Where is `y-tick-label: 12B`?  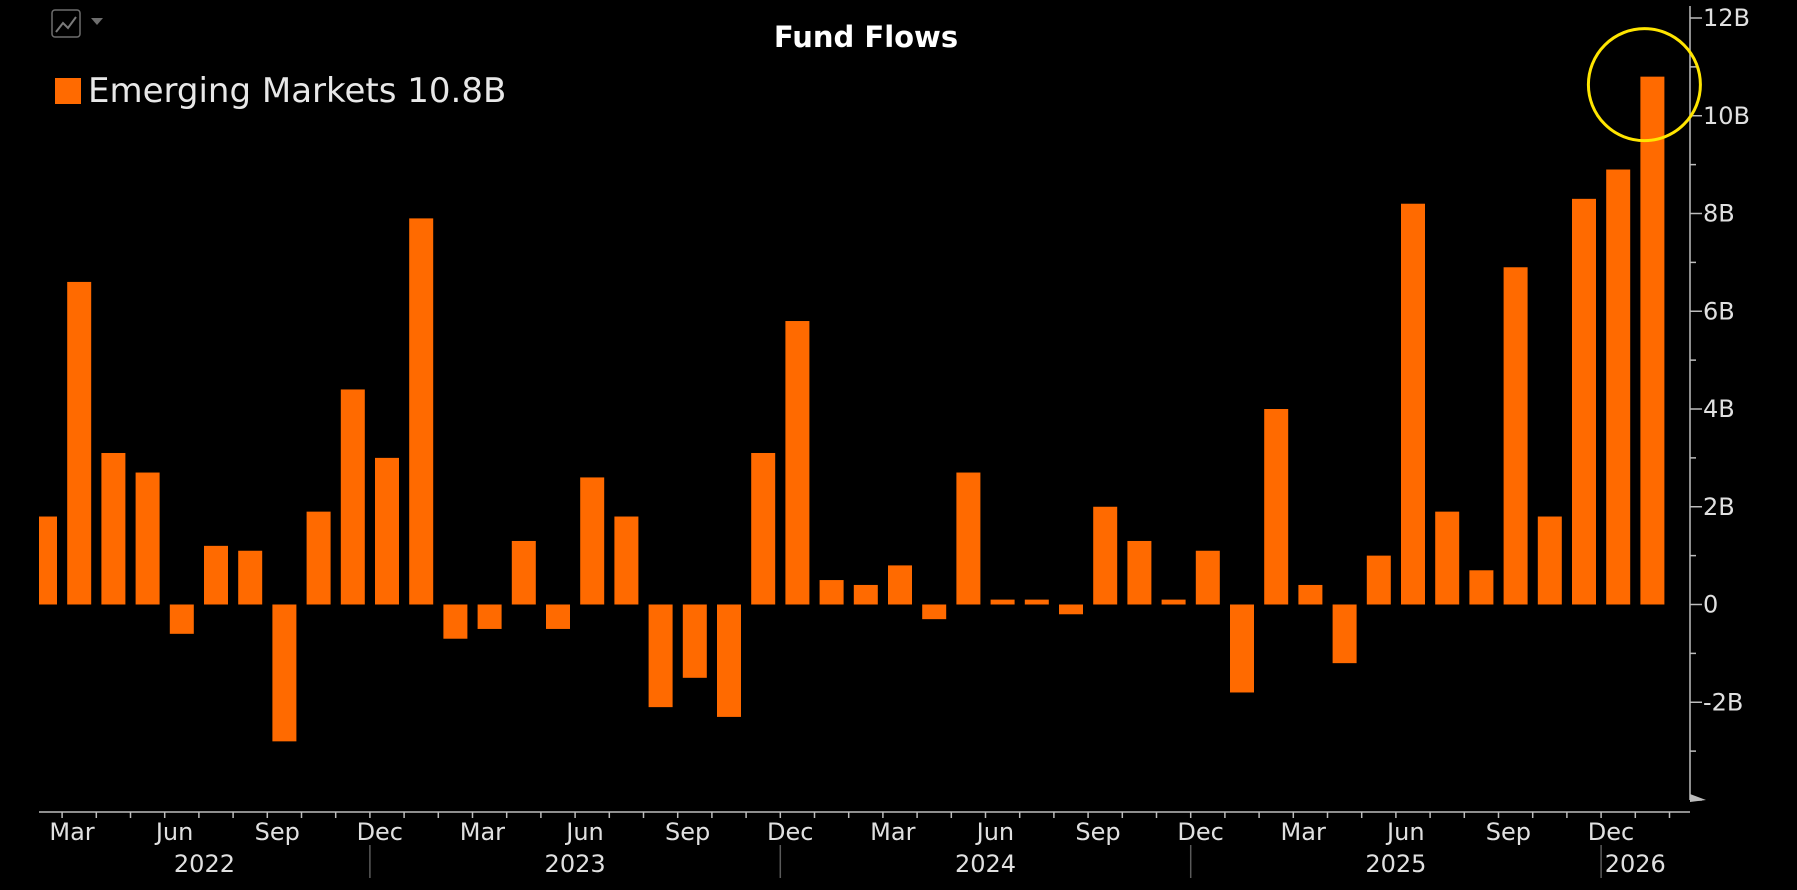
y-tick-label: 12B is located at coordinates (1726, 18).